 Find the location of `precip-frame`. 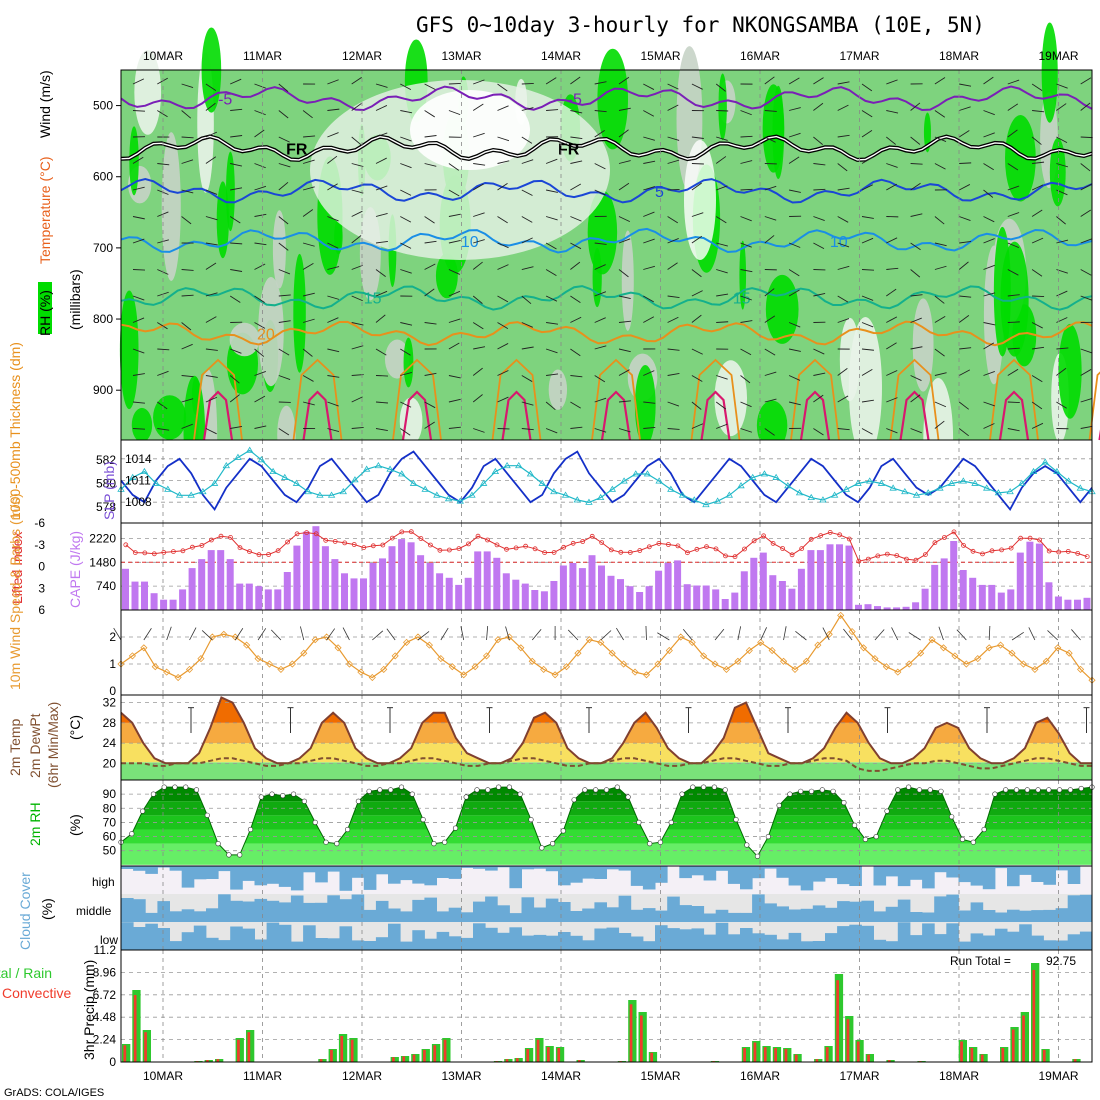

precip-frame is located at coordinates (606, 1006).